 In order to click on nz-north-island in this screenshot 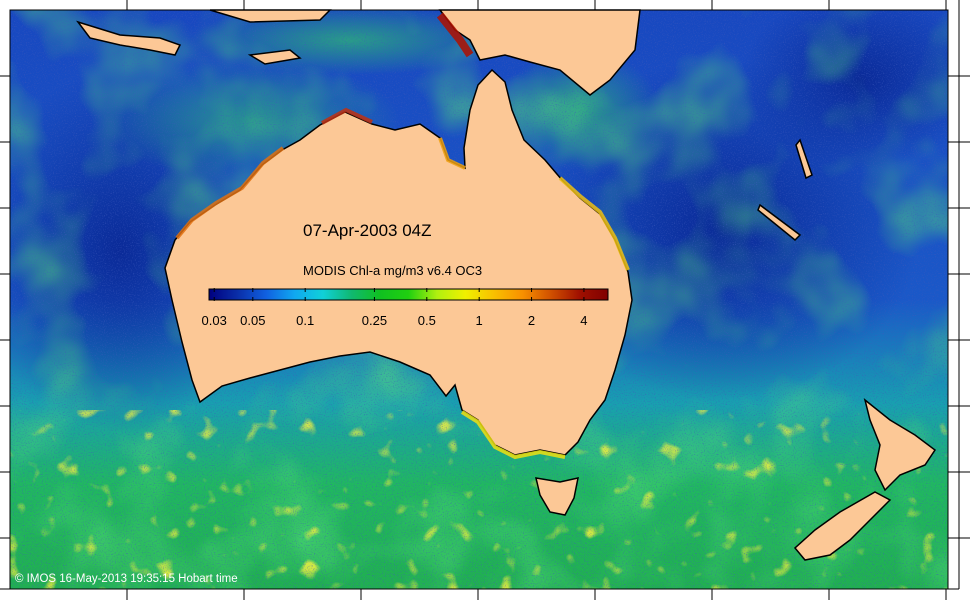, I will do `click(900, 445)`.